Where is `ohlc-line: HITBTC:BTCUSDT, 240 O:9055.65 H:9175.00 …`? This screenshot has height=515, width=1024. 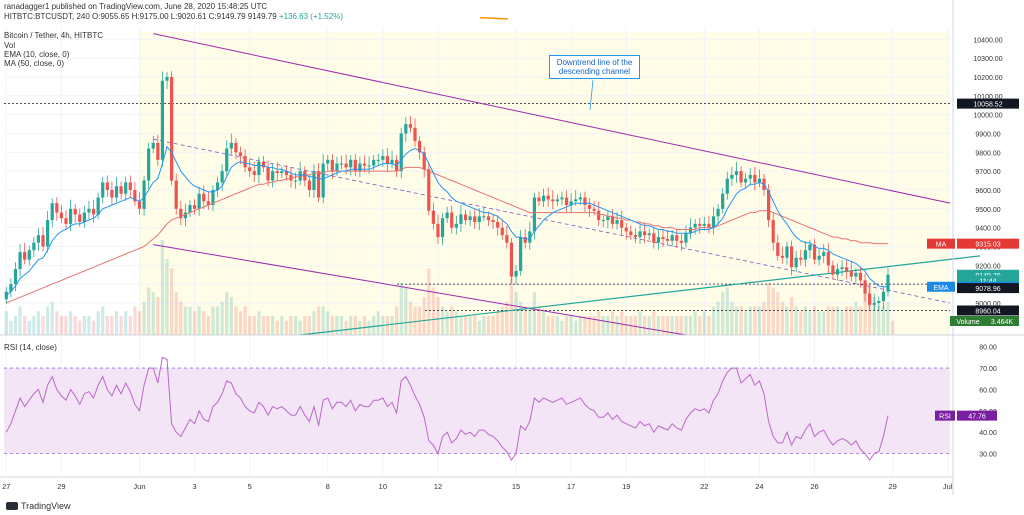 ohlc-line: HITBTC:BTCUSDT, 240 O:9055.65 H:9175.00 … is located at coordinates (173, 16).